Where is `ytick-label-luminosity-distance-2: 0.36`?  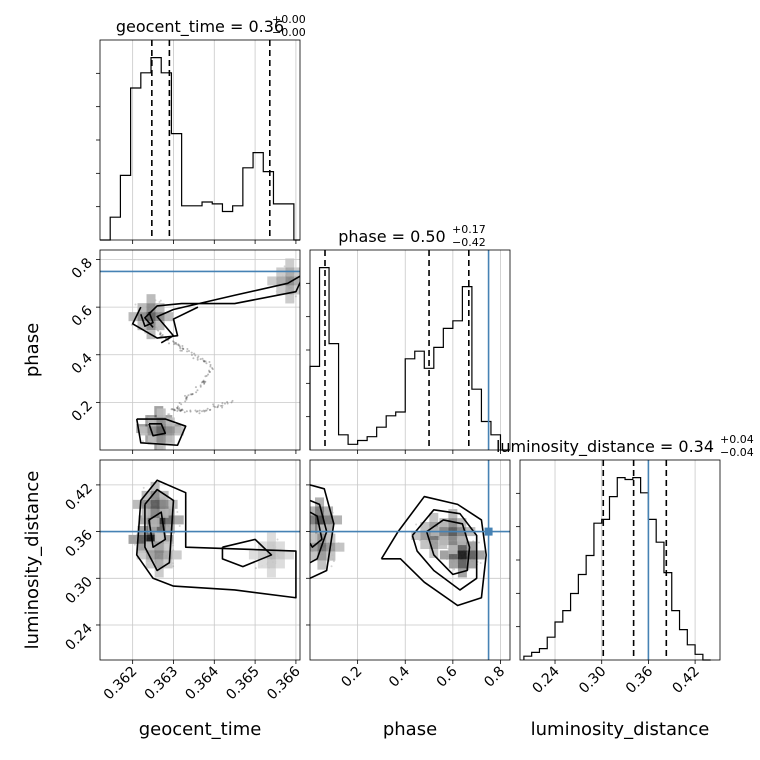
ytick-label-luminosity-distance-2: 0.36 is located at coordinates (78, 543).